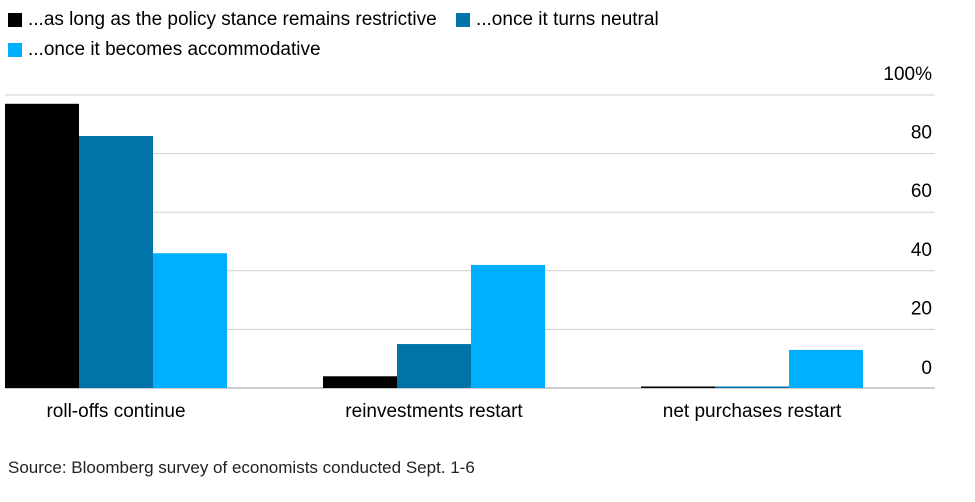 The height and width of the screenshot is (502, 975). I want to click on y-tick-label-60: 60, so click(921, 191).